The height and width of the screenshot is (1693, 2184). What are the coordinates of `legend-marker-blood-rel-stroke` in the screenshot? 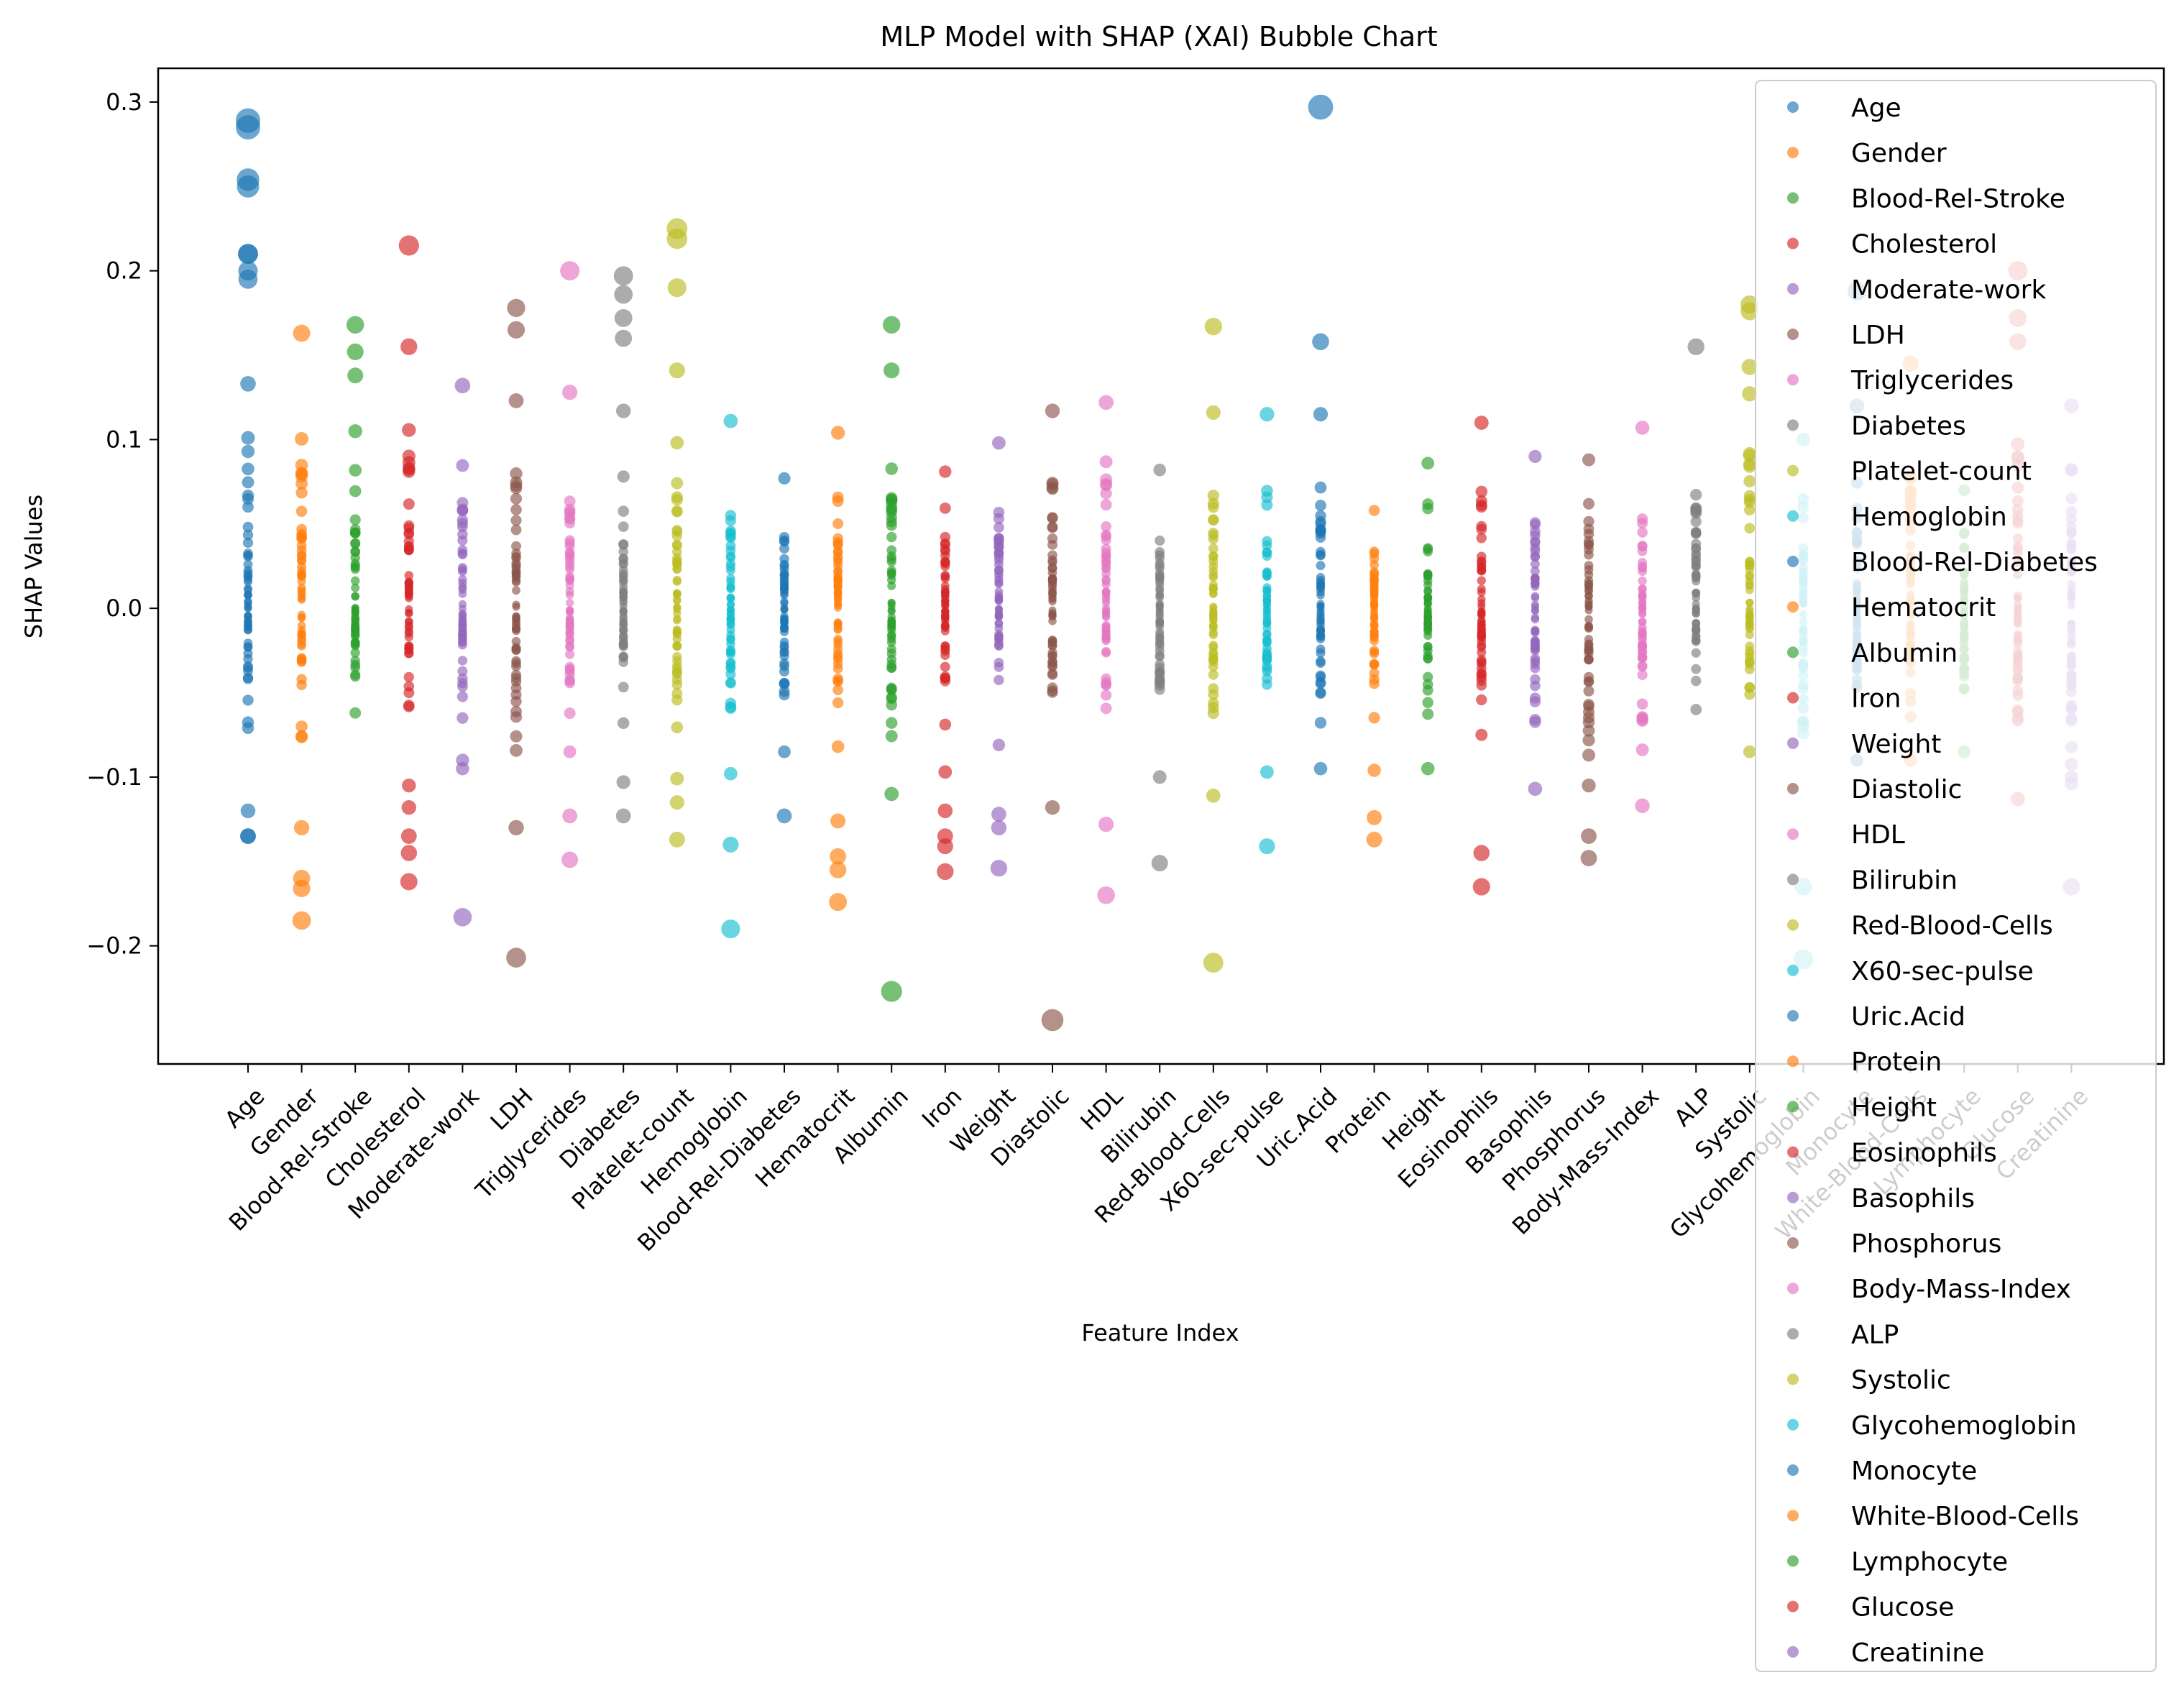 It's located at (1793, 198).